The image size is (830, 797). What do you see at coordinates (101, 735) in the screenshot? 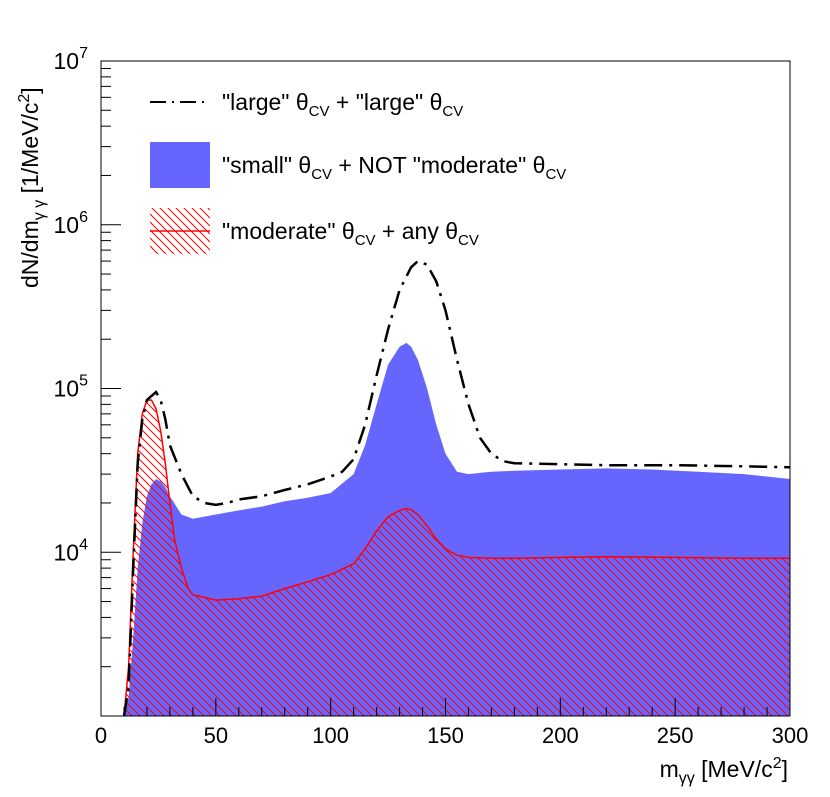
I see `x-tick-label: 0` at bounding box center [101, 735].